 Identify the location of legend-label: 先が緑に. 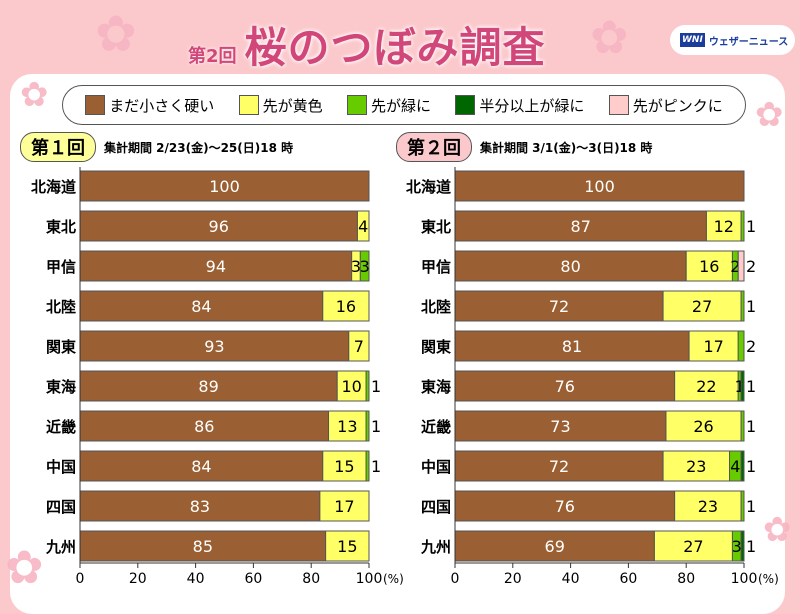
(400, 105).